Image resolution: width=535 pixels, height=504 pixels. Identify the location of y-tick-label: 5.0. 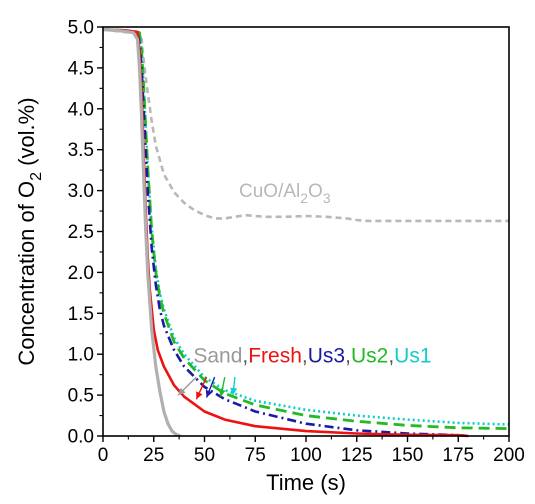
(81, 28).